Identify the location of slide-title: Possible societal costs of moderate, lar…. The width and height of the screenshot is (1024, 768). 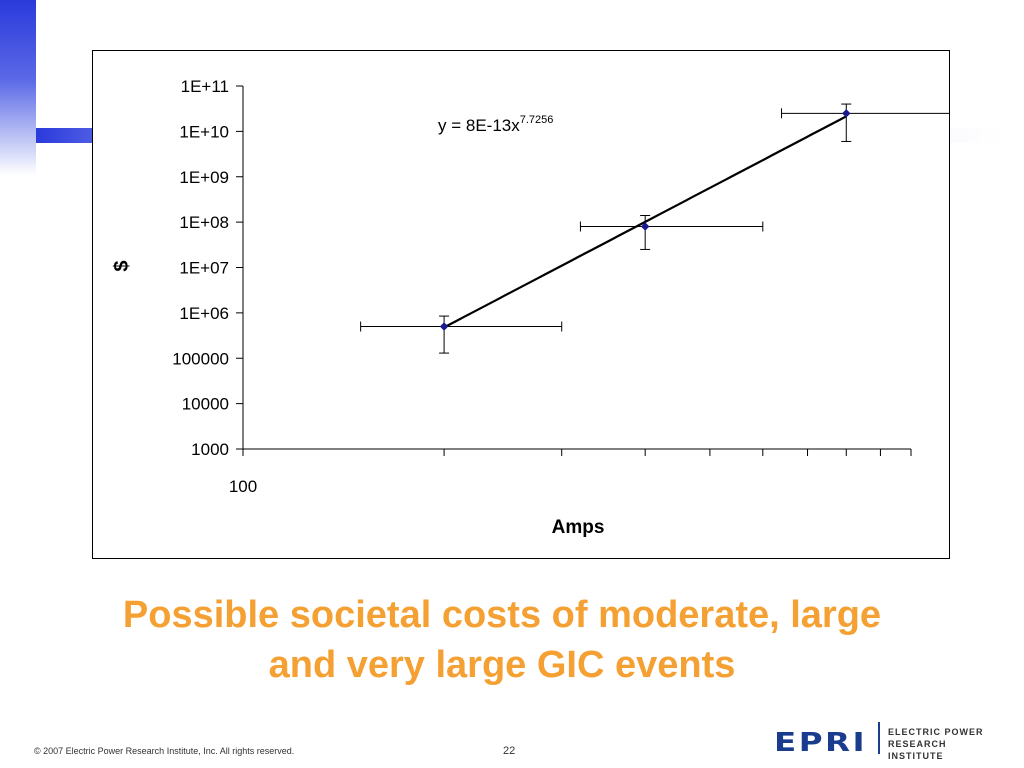
(502, 640).